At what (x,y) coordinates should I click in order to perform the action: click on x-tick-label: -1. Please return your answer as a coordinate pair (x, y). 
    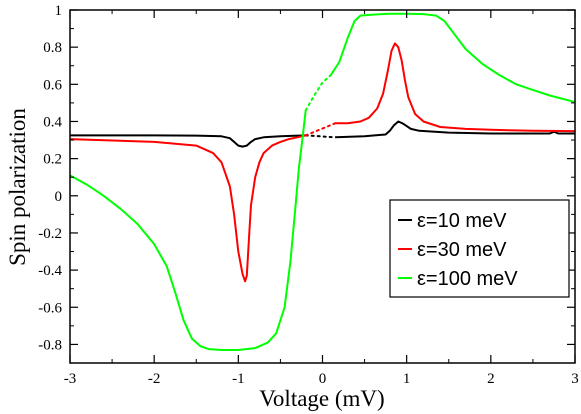
    Looking at the image, I should click on (238, 379).